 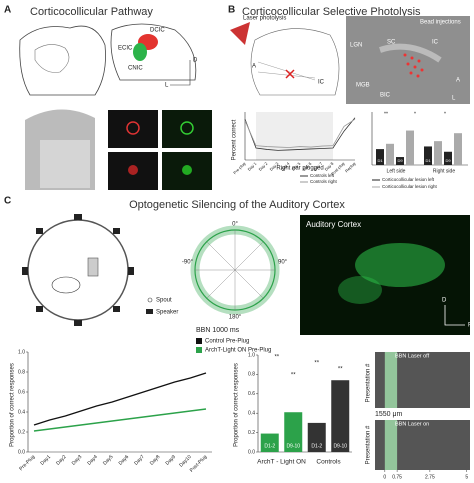 I want to click on image-label: Auditory Cortex, so click(x=333, y=224).